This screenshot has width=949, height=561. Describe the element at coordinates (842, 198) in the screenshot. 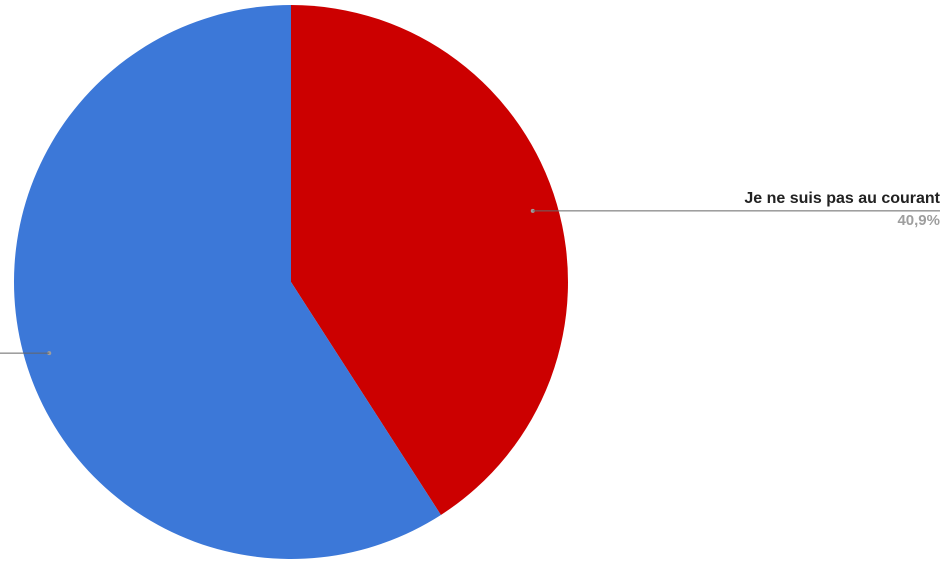

I see `slice-label-0: Je ne suis pas au courant` at that location.